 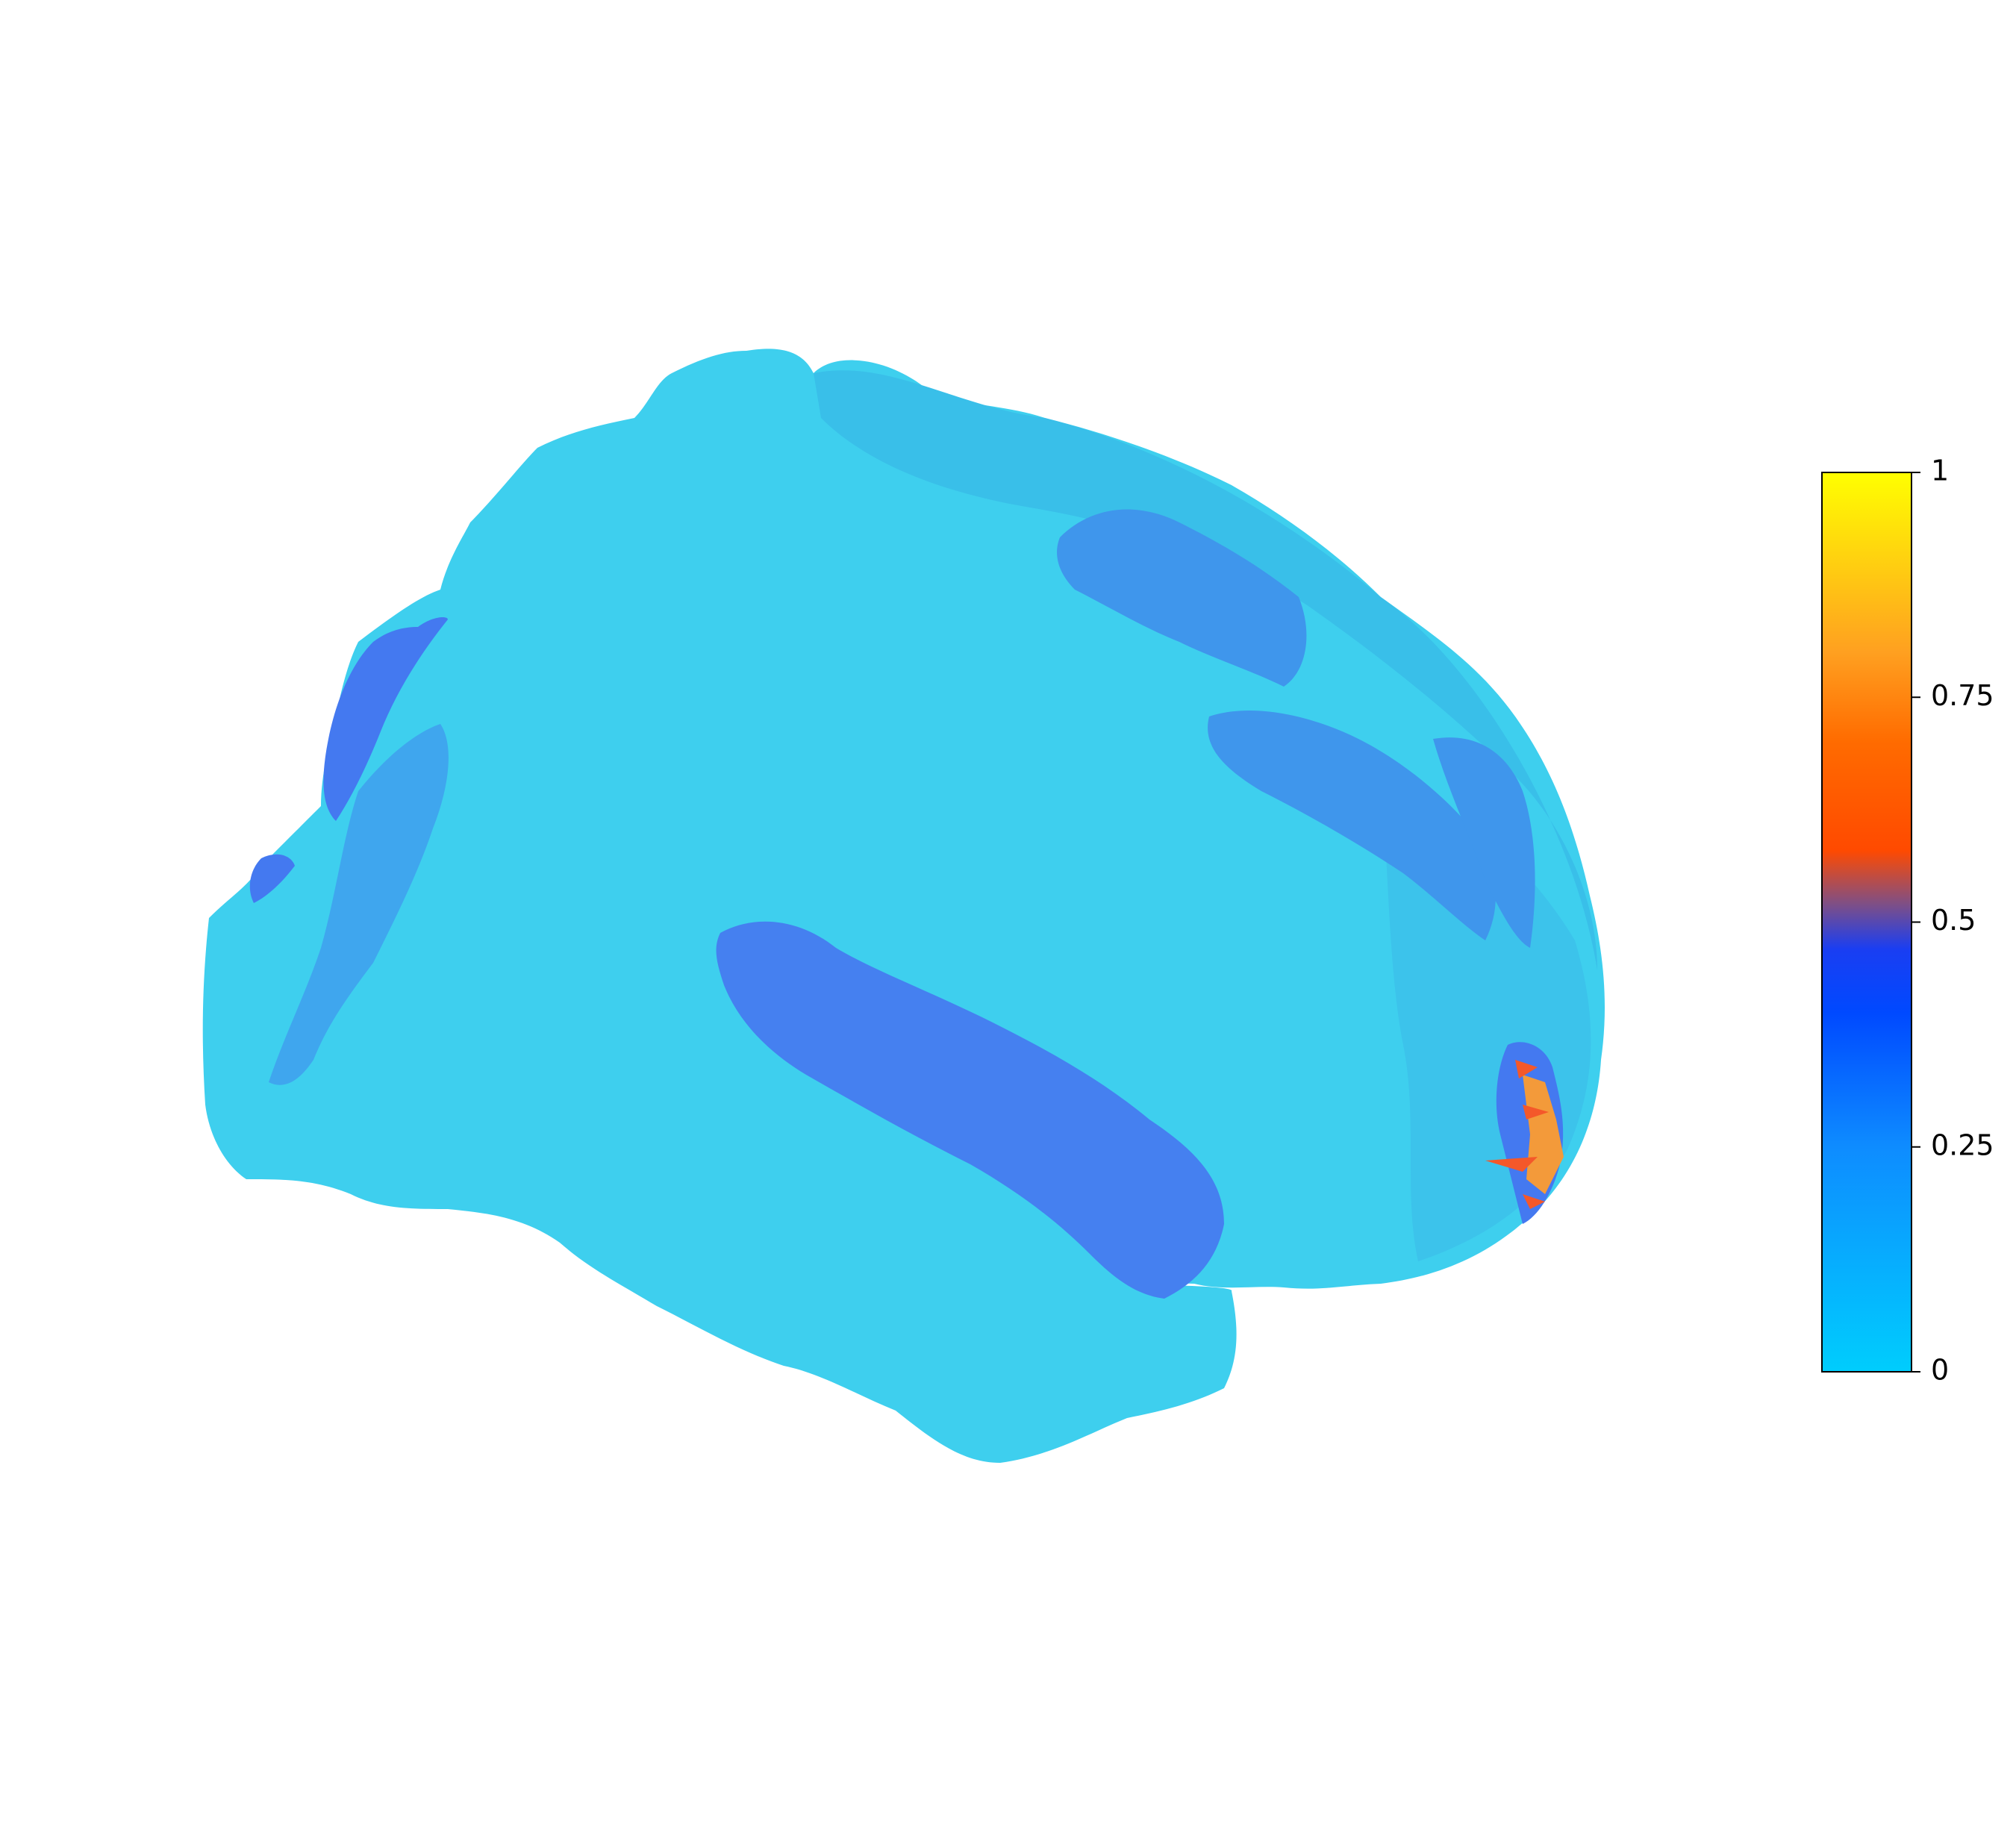 I want to click on sulcus-frontal-deep, so click(x=385, y=719).